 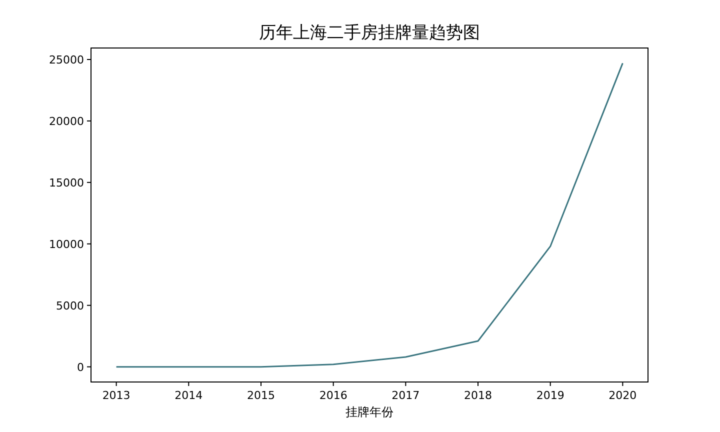 What do you see at coordinates (66, 244) in the screenshot?
I see `y-tick-label: 10000` at bounding box center [66, 244].